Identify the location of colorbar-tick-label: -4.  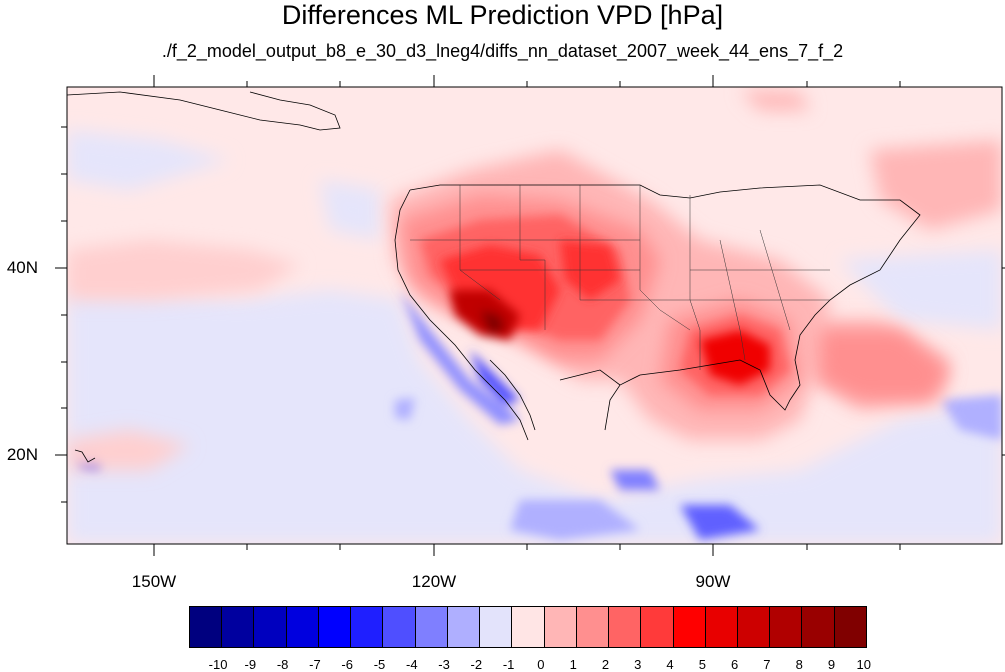
(411, 664).